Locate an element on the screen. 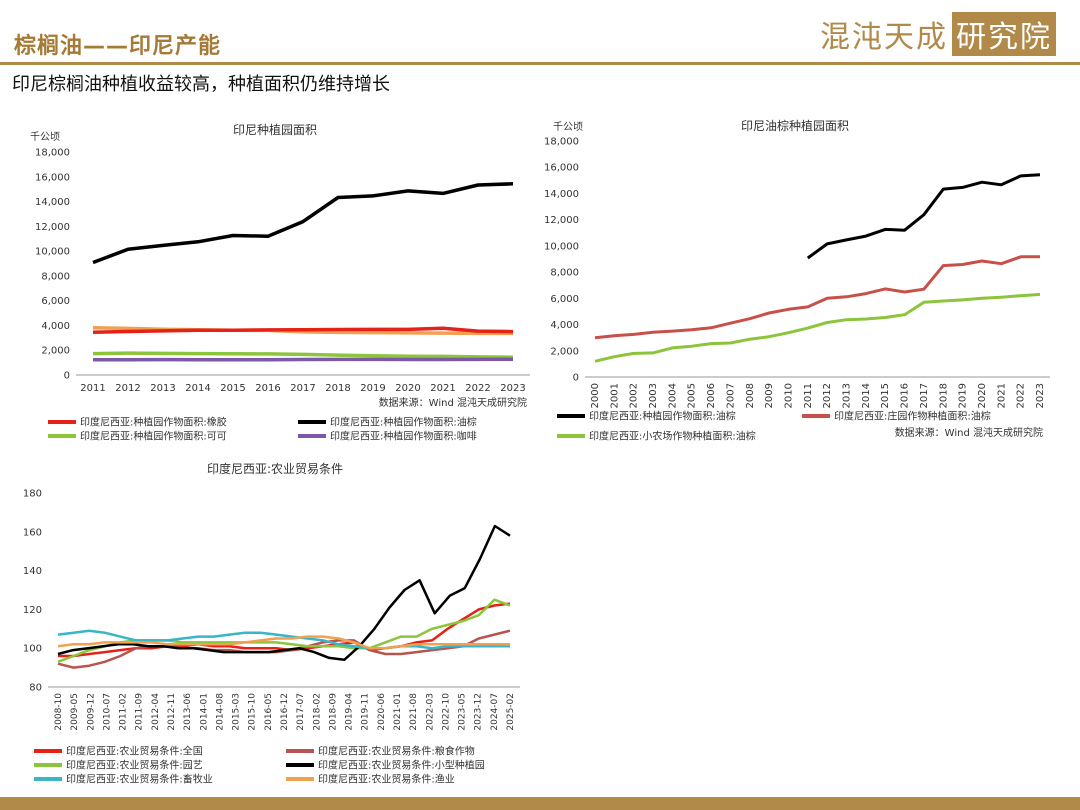 This screenshot has width=1080, height=810. header-divider is located at coordinates (540, 63).